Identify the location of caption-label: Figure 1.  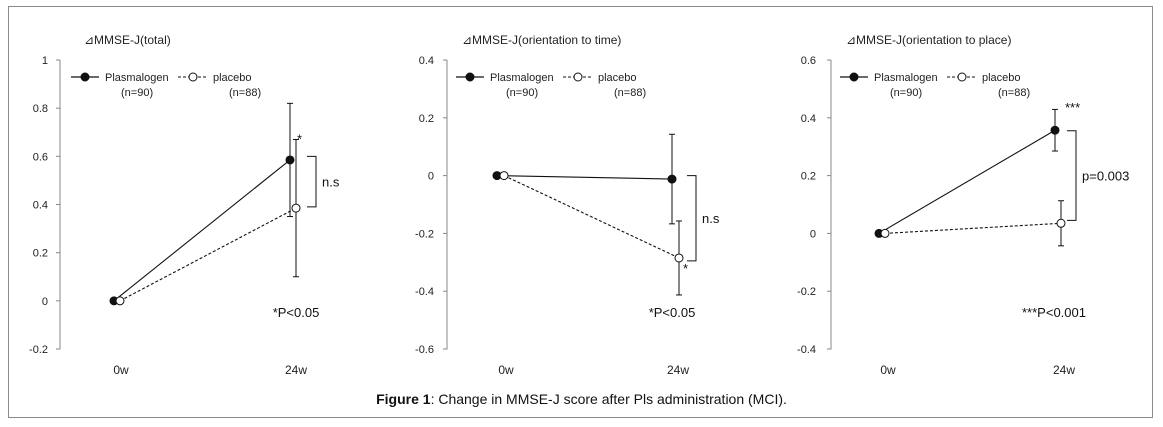
(403, 399).